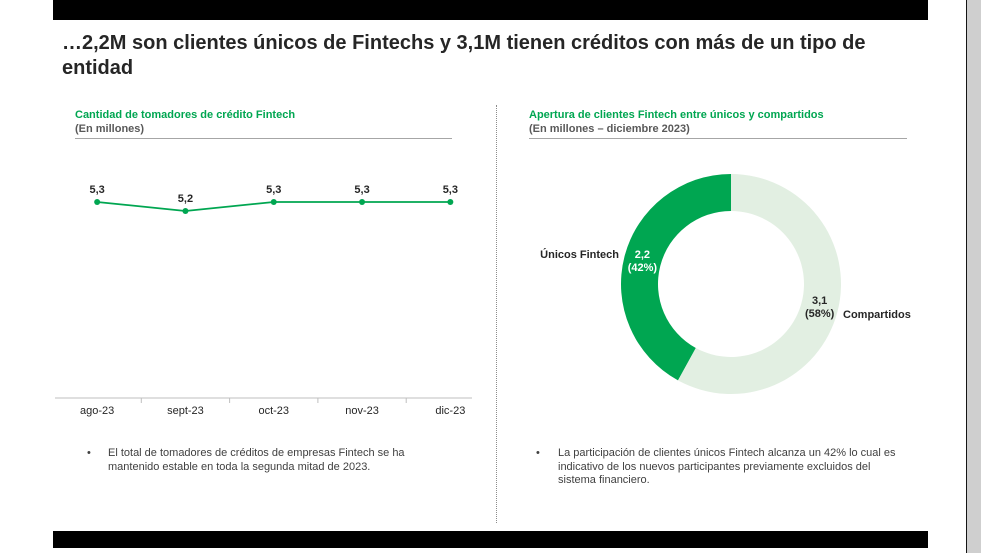 This screenshot has width=981, height=553. I want to click on donut-slice-unicos-fintech, so click(676, 277).